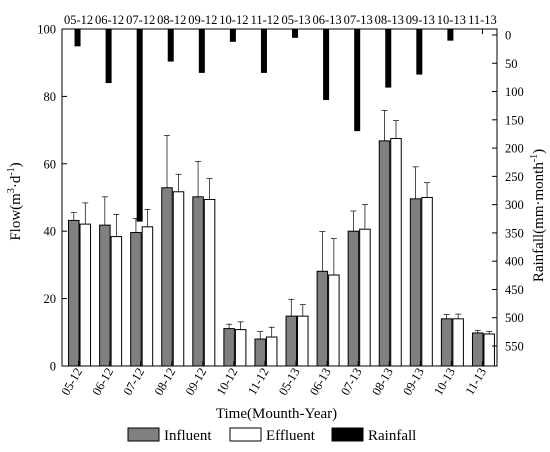 The height and width of the screenshot is (452, 550). Describe the element at coordinates (50, 97) in the screenshot. I see `left-tick-label: 80` at that location.